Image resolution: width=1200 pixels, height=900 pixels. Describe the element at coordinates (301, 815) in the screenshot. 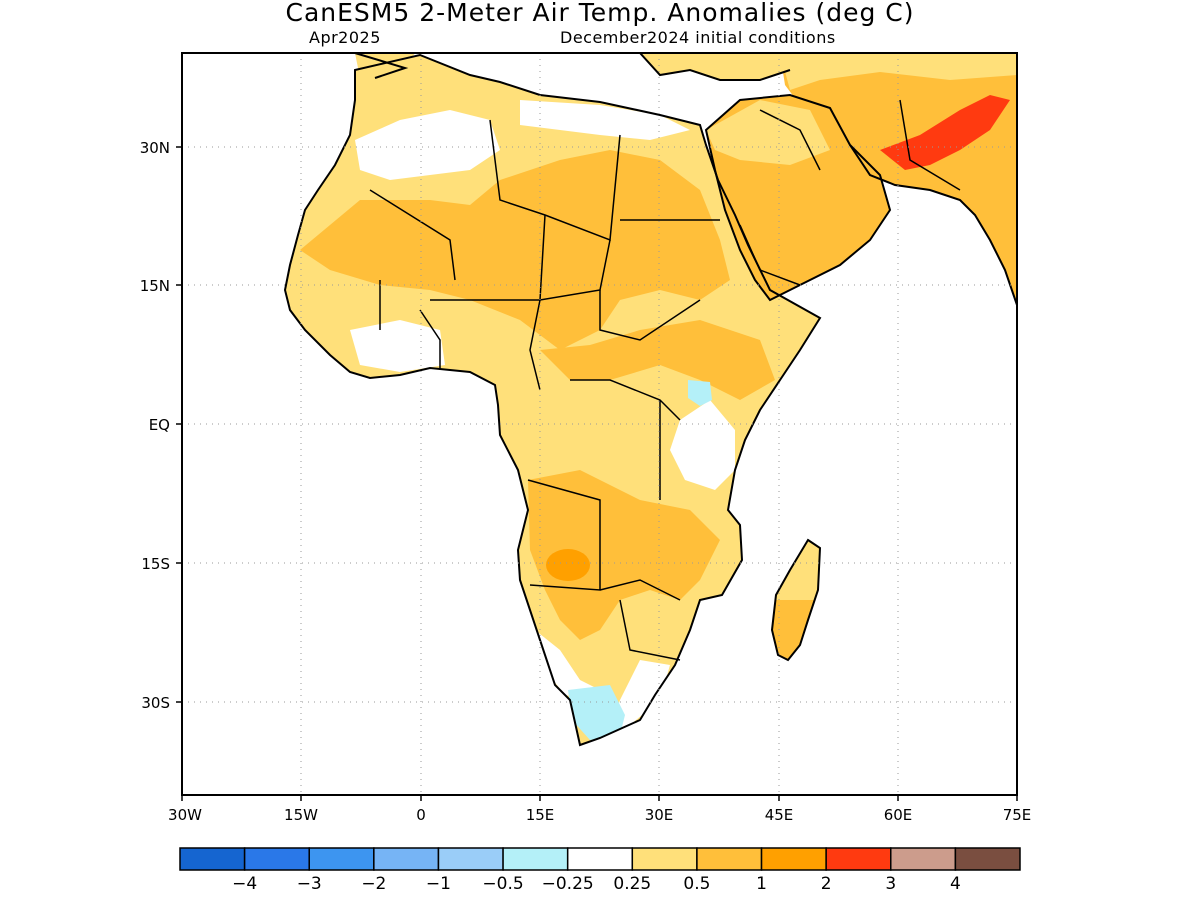

I see `lon-label: 15W` at that location.